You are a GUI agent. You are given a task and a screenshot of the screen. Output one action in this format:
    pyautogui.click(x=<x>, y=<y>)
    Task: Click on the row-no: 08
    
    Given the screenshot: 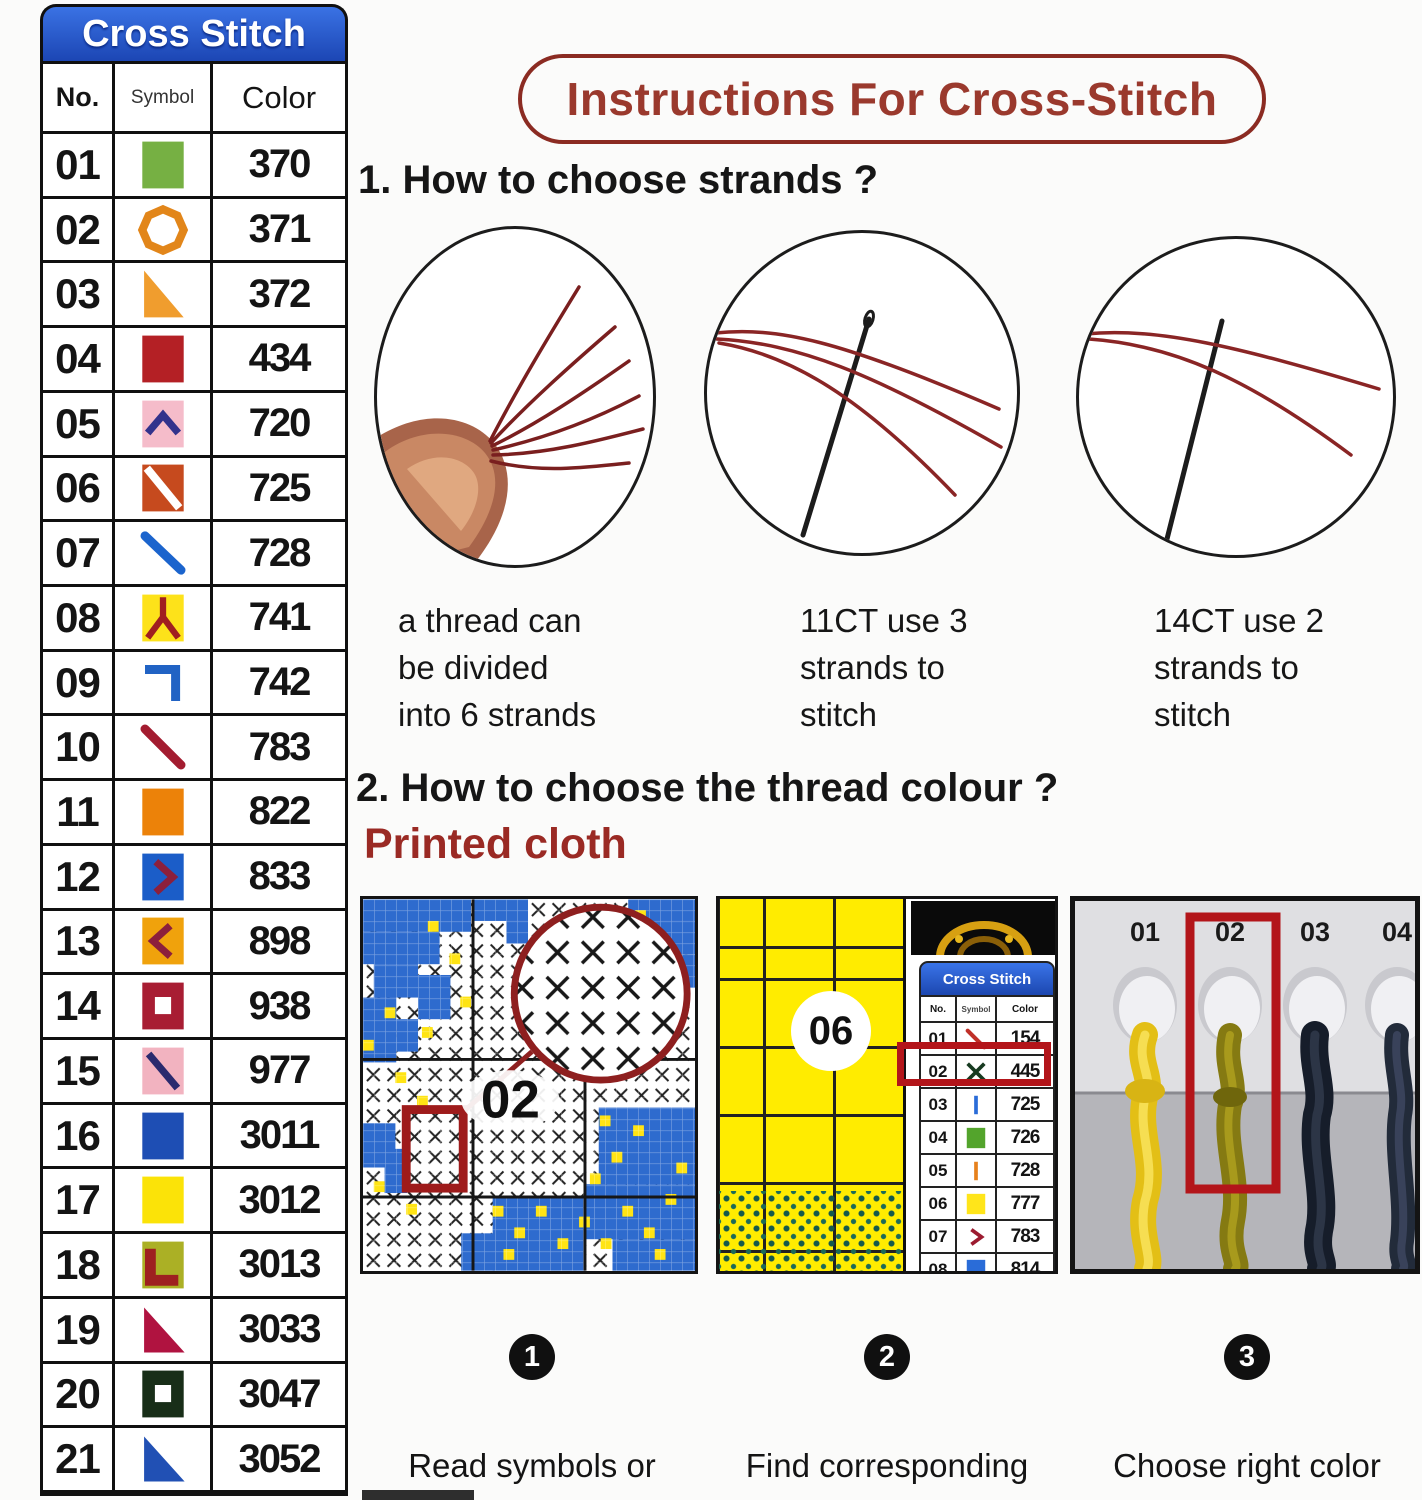 What is the action you would take?
    pyautogui.click(x=79, y=619)
    